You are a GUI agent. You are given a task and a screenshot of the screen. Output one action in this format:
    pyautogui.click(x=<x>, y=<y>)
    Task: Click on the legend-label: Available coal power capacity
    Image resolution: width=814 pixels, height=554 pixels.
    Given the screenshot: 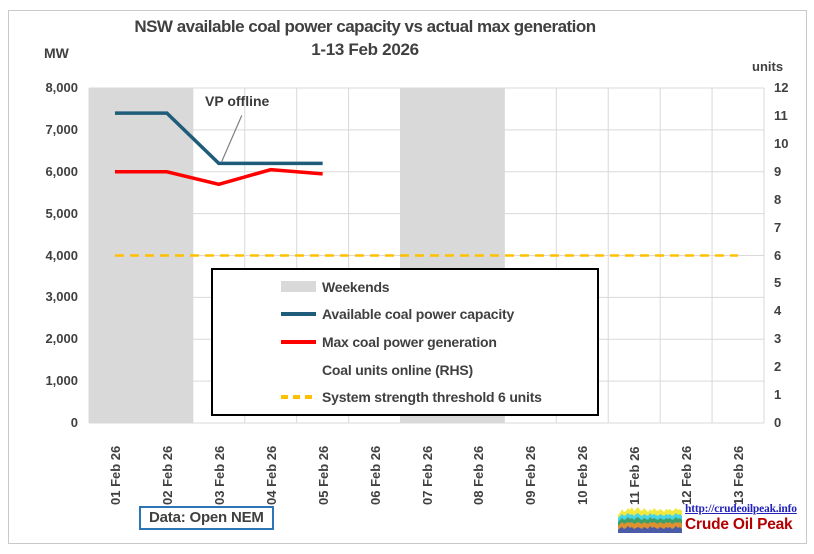 What is the action you would take?
    pyautogui.click(x=418, y=314)
    